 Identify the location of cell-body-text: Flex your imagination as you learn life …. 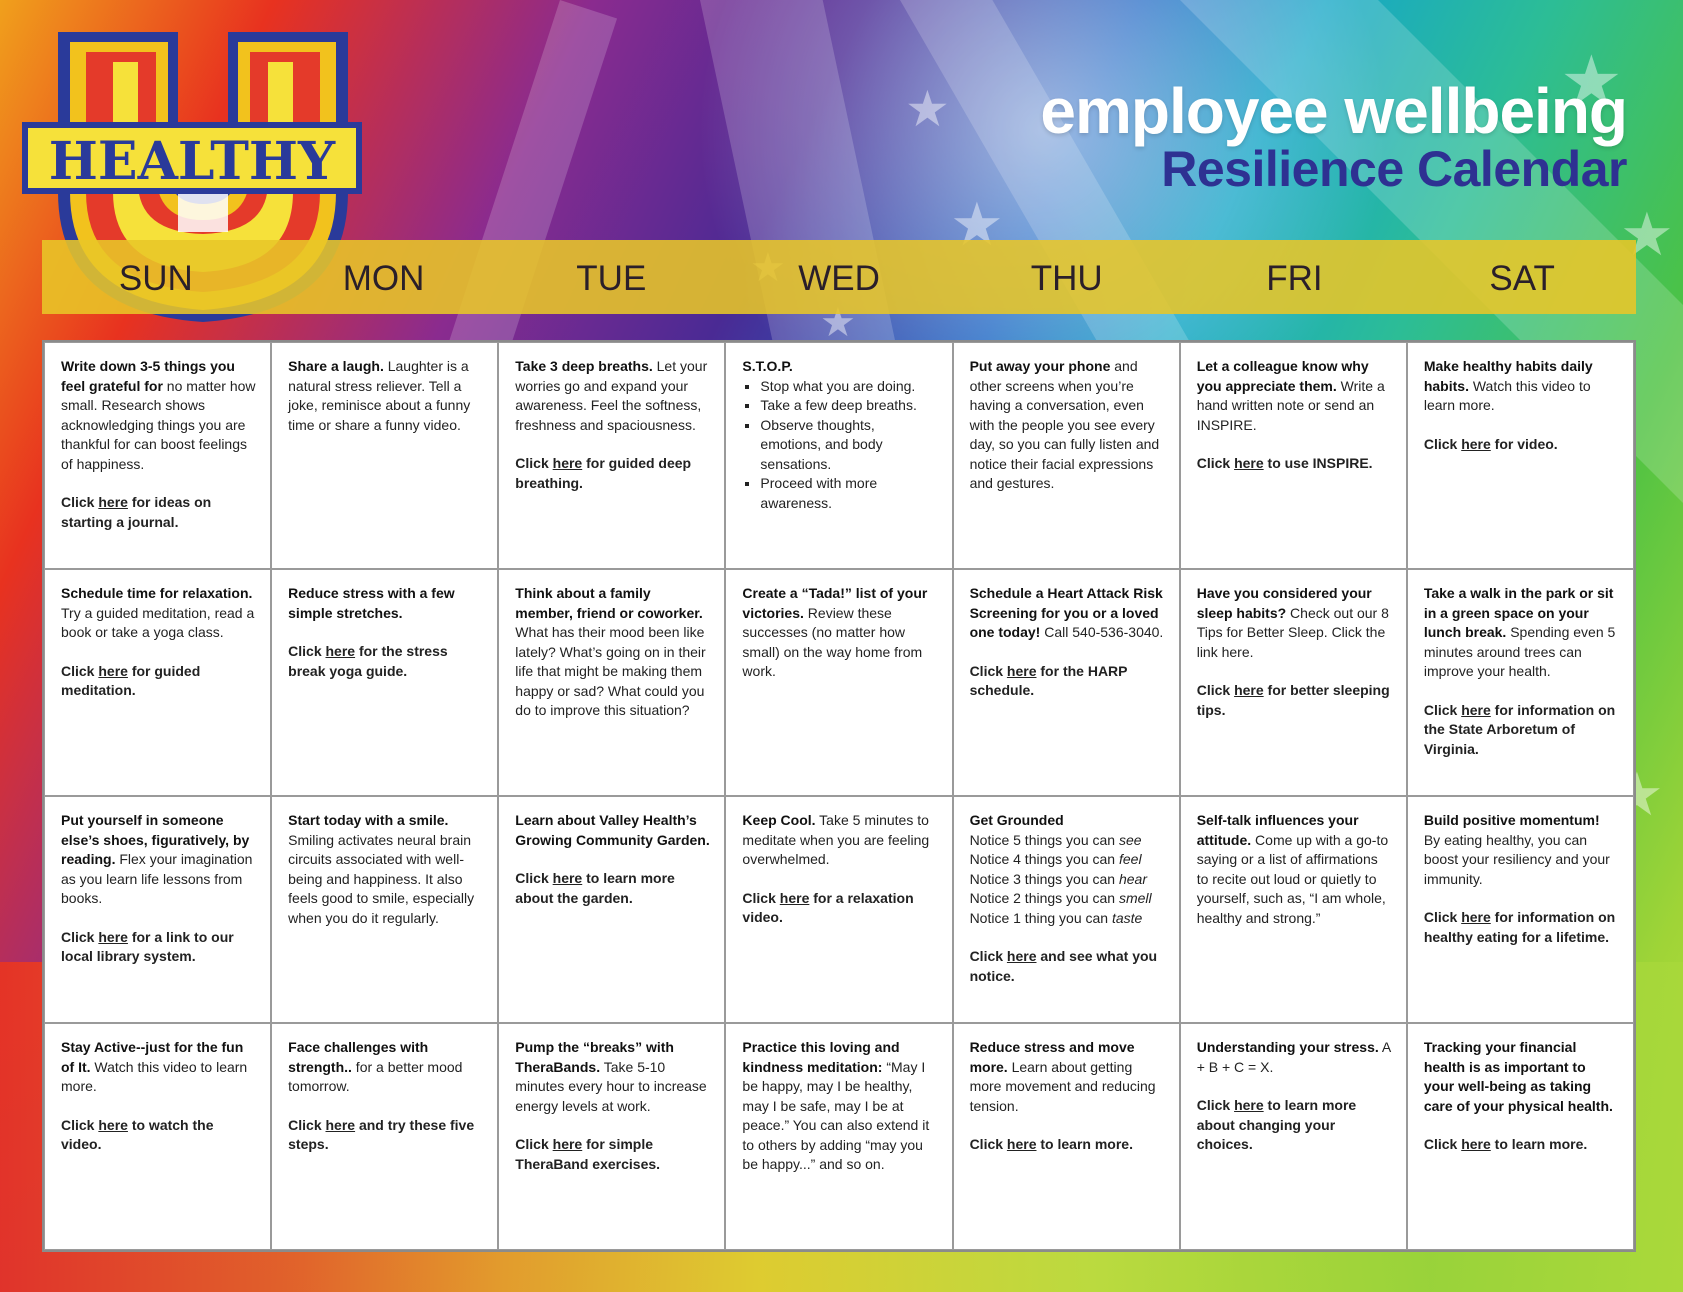
(157, 878).